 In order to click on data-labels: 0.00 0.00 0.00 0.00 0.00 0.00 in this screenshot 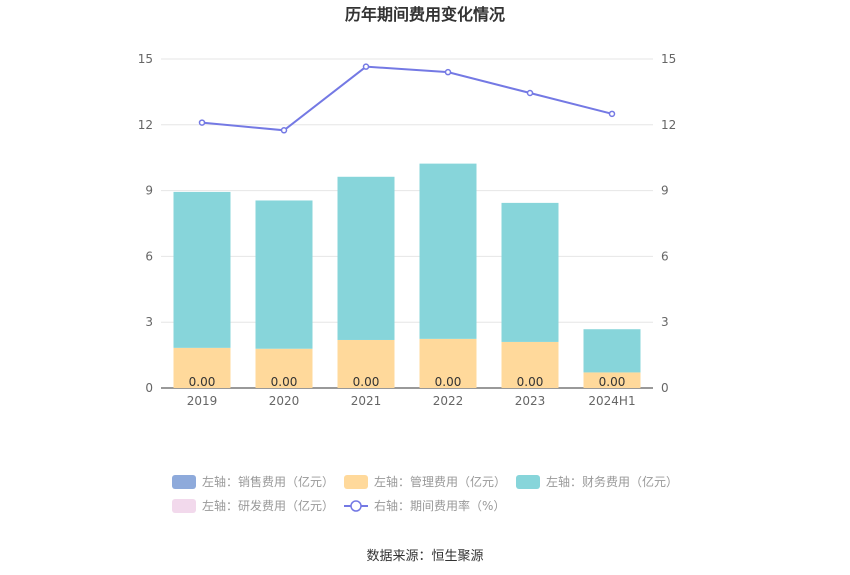, I will do `click(407, 382)`.